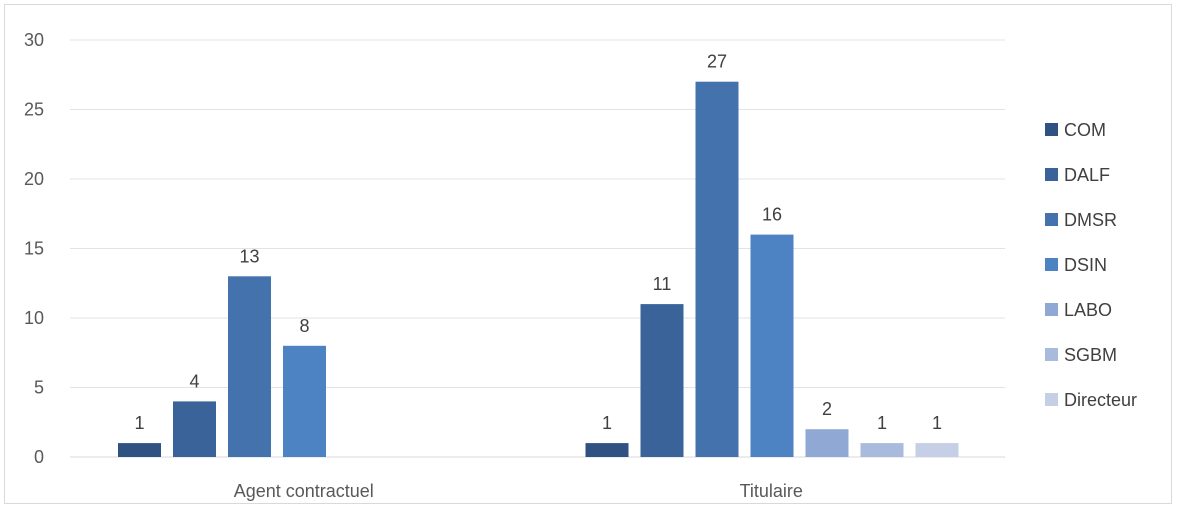  Describe the element at coordinates (772, 215) in the screenshot. I see `data-label: 16` at that location.